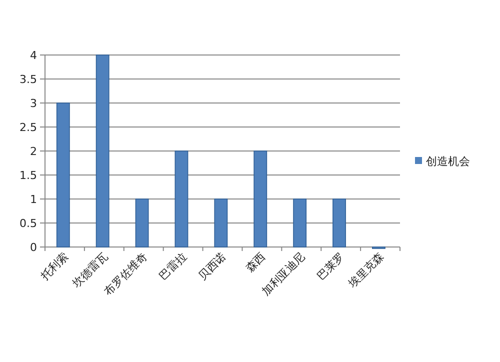 The height and width of the screenshot is (362, 500). What do you see at coordinates (33, 151) in the screenshot?
I see `y-tick-label: 2` at bounding box center [33, 151].